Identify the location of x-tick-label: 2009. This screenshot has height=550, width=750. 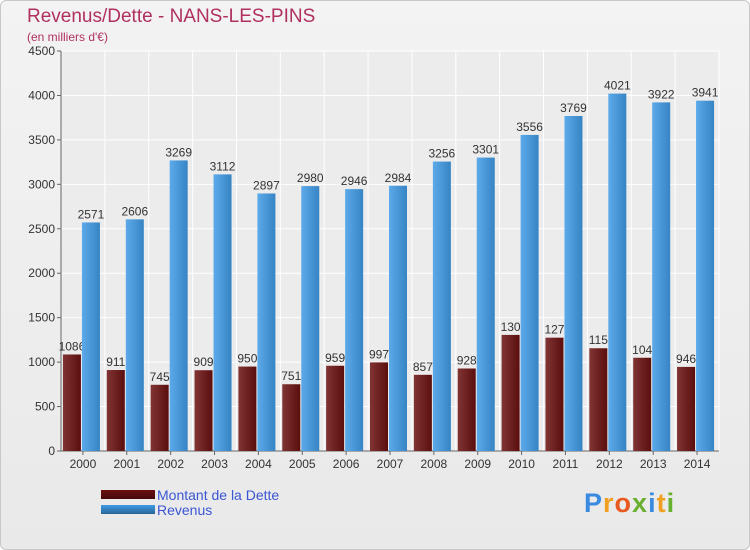
(477, 464).